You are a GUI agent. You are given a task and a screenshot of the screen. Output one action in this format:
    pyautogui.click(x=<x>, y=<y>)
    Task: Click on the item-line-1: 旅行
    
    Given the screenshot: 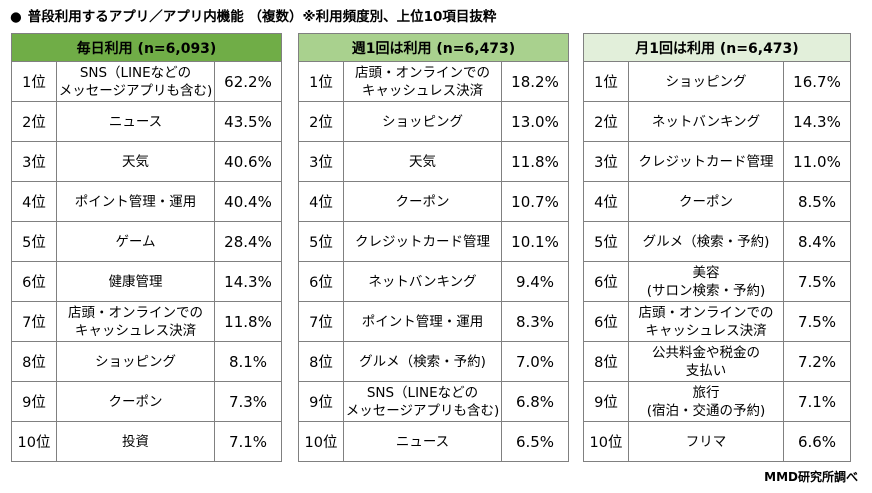 What is the action you would take?
    pyautogui.click(x=706, y=392)
    